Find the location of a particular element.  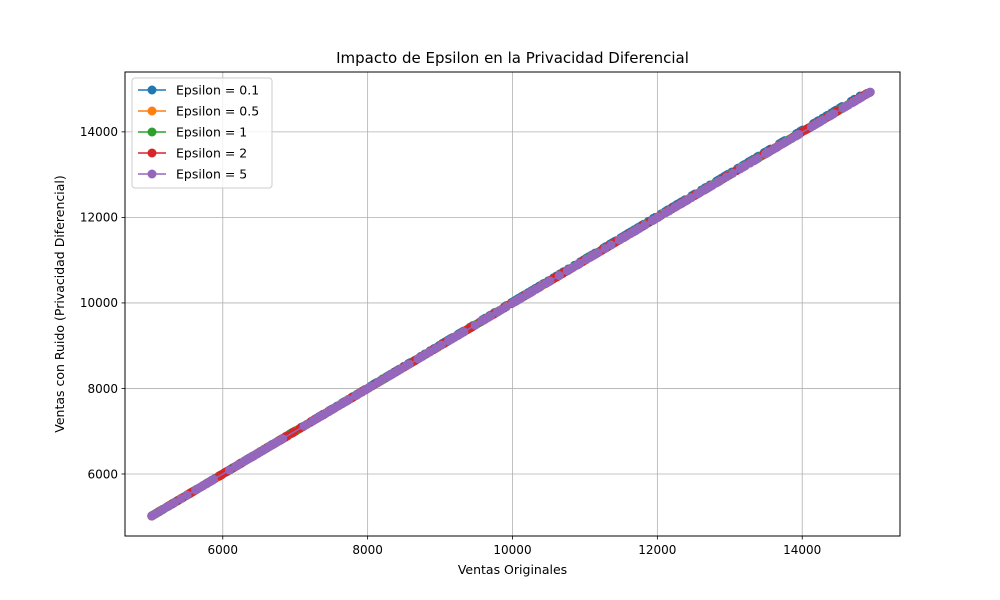

legend-item: Epsilon = 0.1 is located at coordinates (198, 90).